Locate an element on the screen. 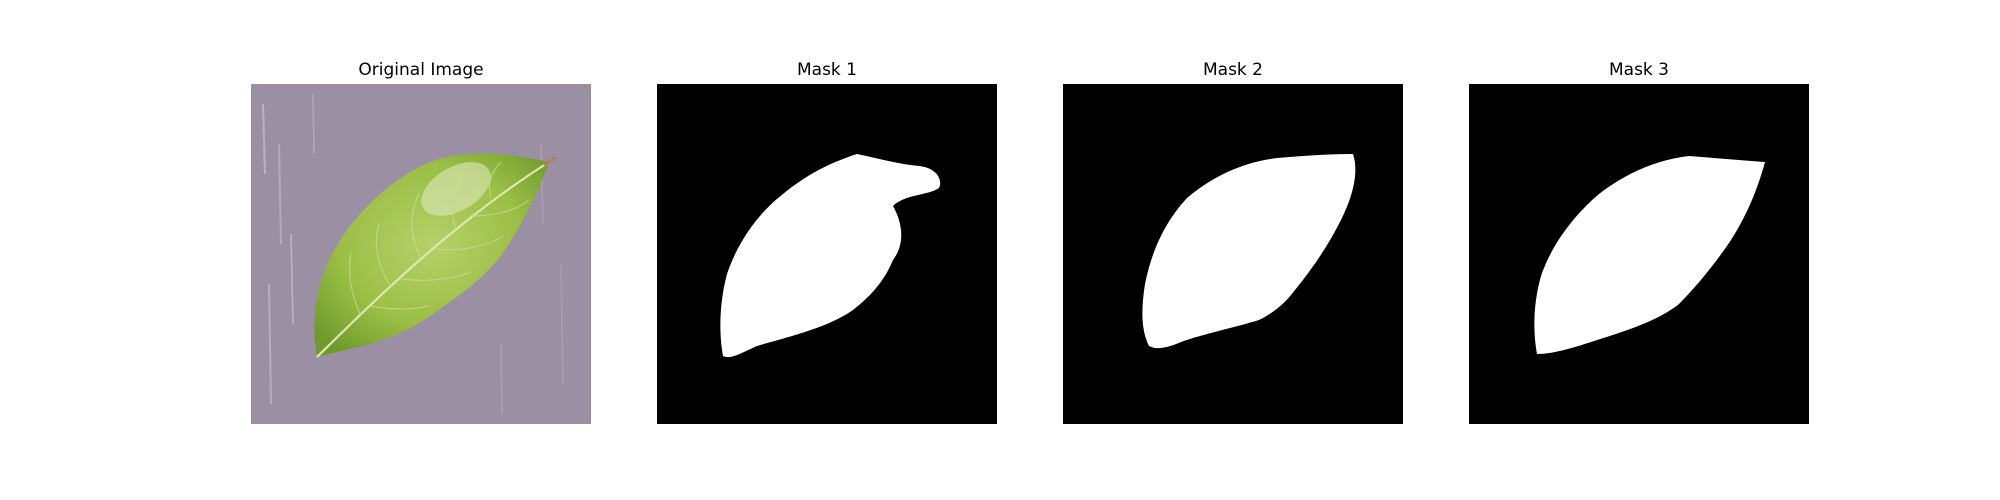  panel-title-original-image: Original Image is located at coordinates (421, 70).